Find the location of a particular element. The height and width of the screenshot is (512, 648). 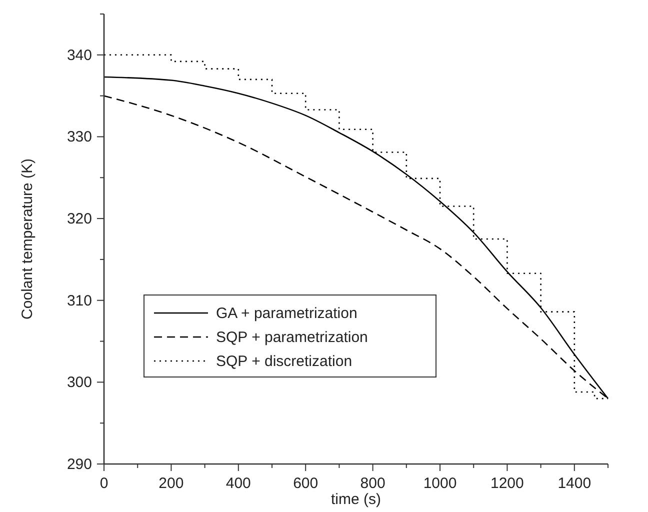

x-tick-label: 0 is located at coordinates (104, 483).